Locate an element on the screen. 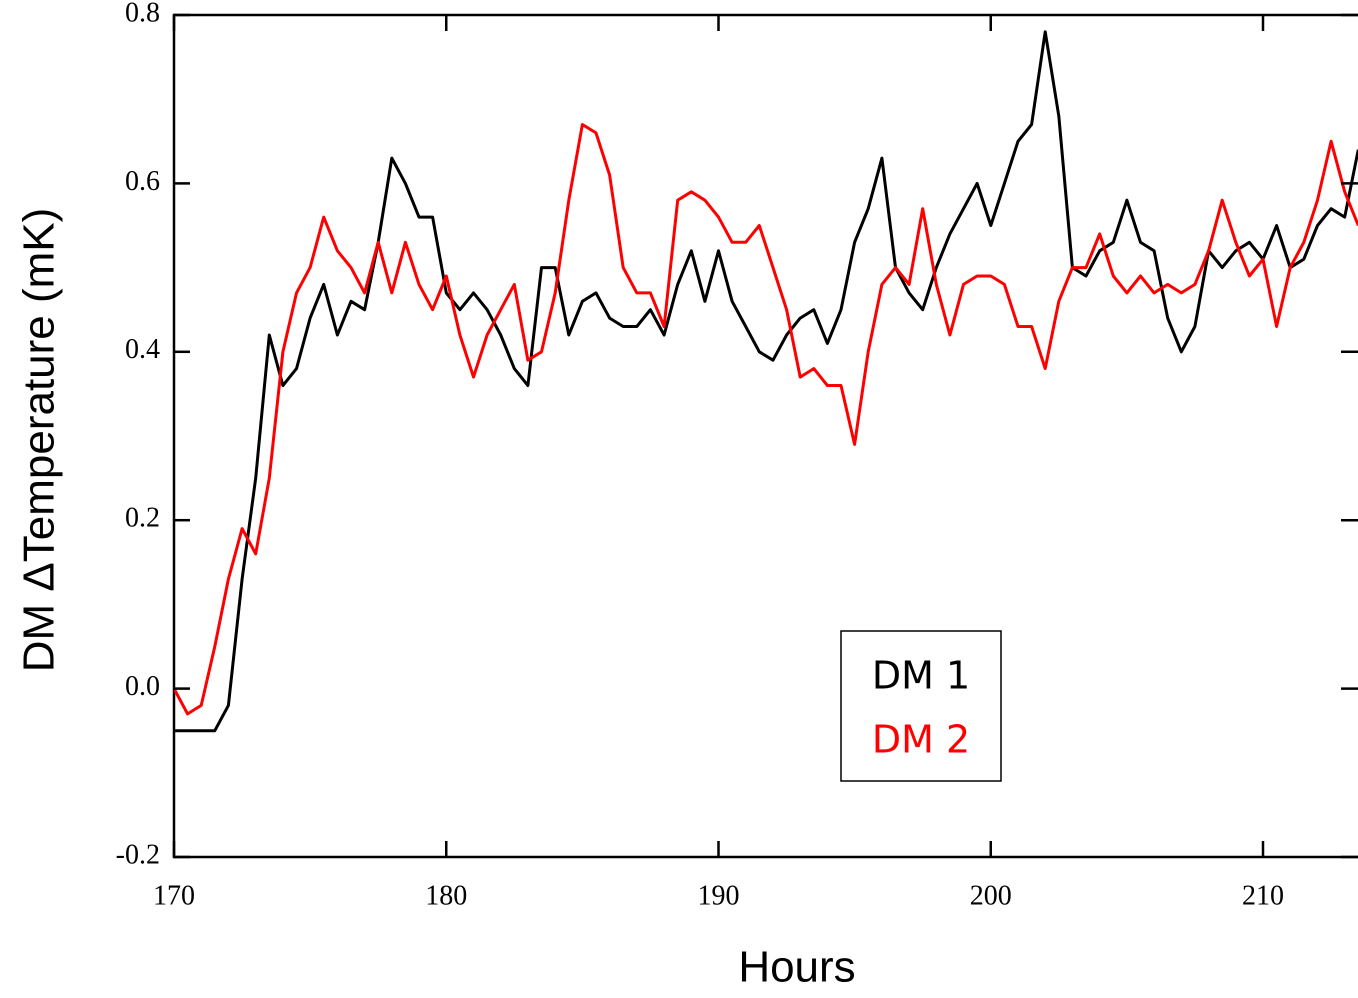 This screenshot has height=998, width=1358. x-tick-label: 190 is located at coordinates (719, 895).